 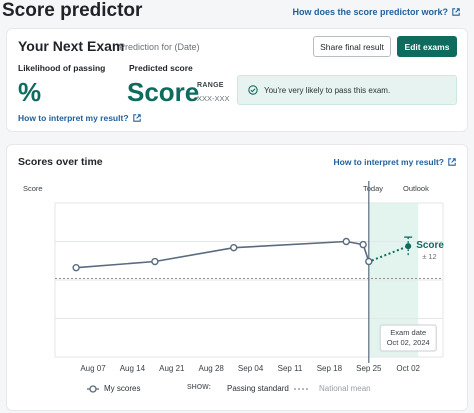 I want to click on legend-my-scores-label: My scores, so click(x=122, y=388).